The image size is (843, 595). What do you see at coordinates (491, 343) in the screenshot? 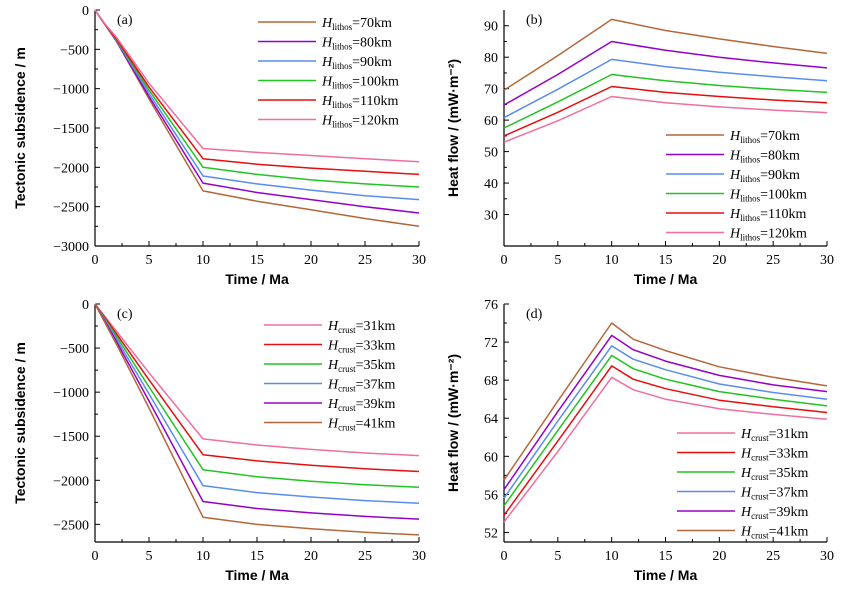
I see `y-tick-label: 72` at bounding box center [491, 343].